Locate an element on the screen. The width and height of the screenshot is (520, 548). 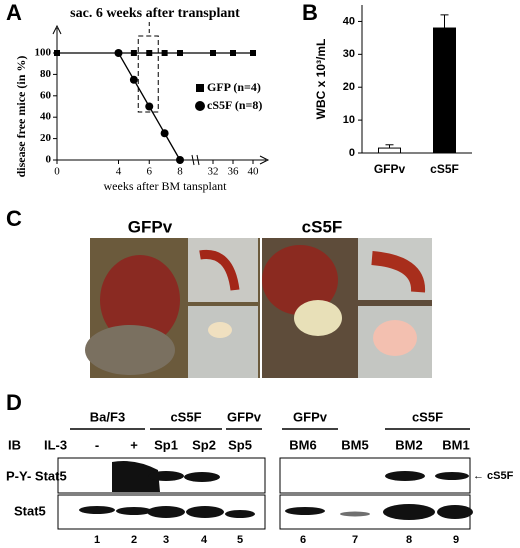
lane-condition: BM5 is located at coordinates (354, 444).